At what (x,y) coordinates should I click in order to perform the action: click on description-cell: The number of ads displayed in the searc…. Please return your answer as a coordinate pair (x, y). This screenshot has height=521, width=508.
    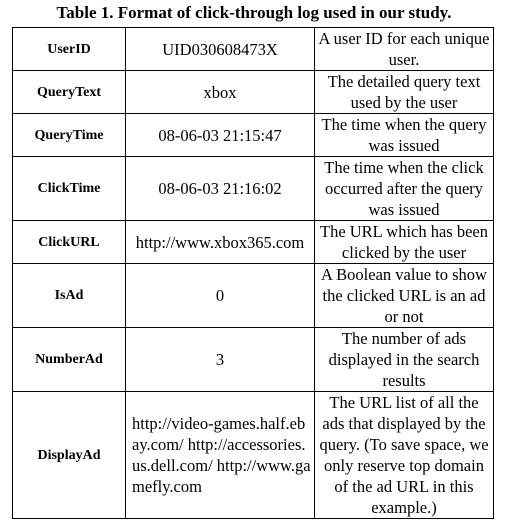
    Looking at the image, I should click on (404, 359).